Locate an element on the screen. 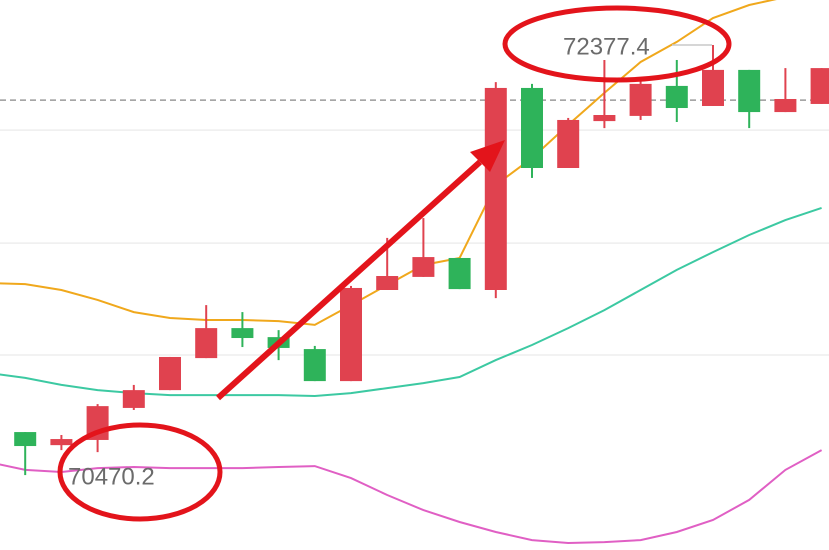 This screenshot has height=550, width=829. max-price-label: 72377.4 is located at coordinates (606, 46).